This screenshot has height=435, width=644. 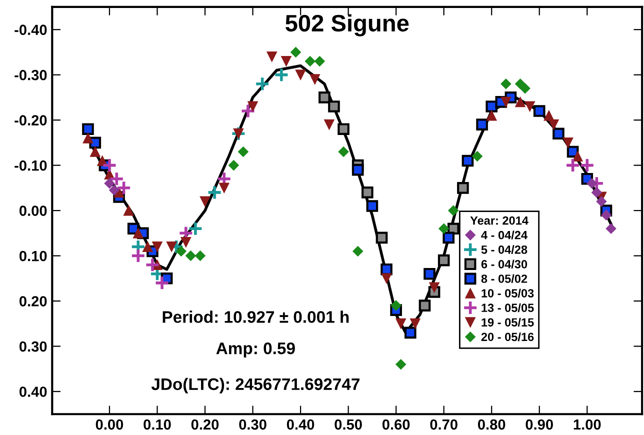 I want to click on y-tick-label: -0.20, so click(x=30, y=120).